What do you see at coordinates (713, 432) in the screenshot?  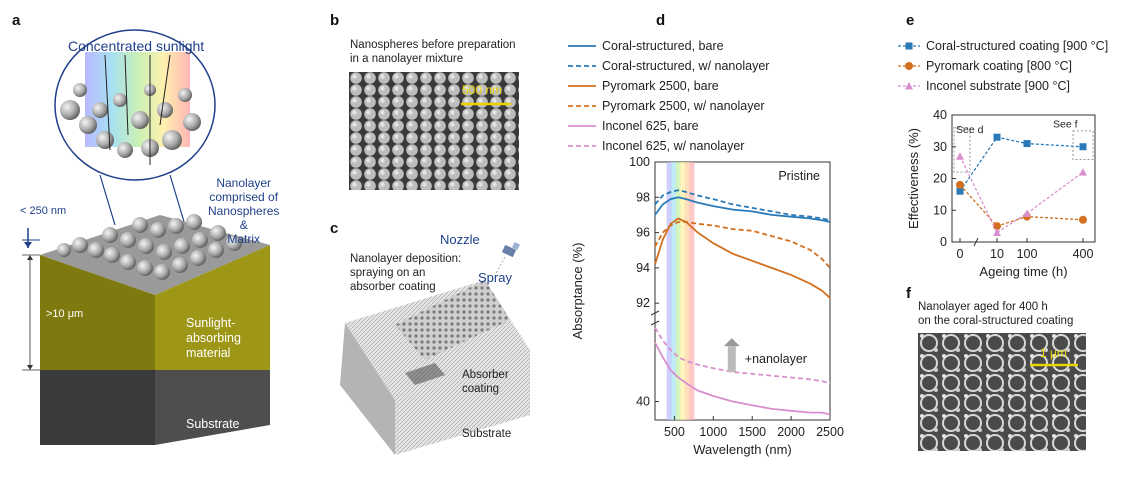 I see `x-tick-label-d-1: 1000` at bounding box center [713, 432].